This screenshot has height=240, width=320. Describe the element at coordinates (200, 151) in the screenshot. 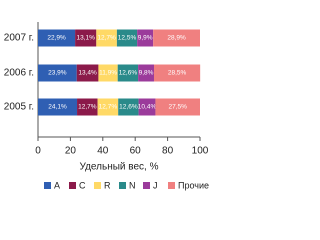

I see `x-tick-label: 100` at that location.